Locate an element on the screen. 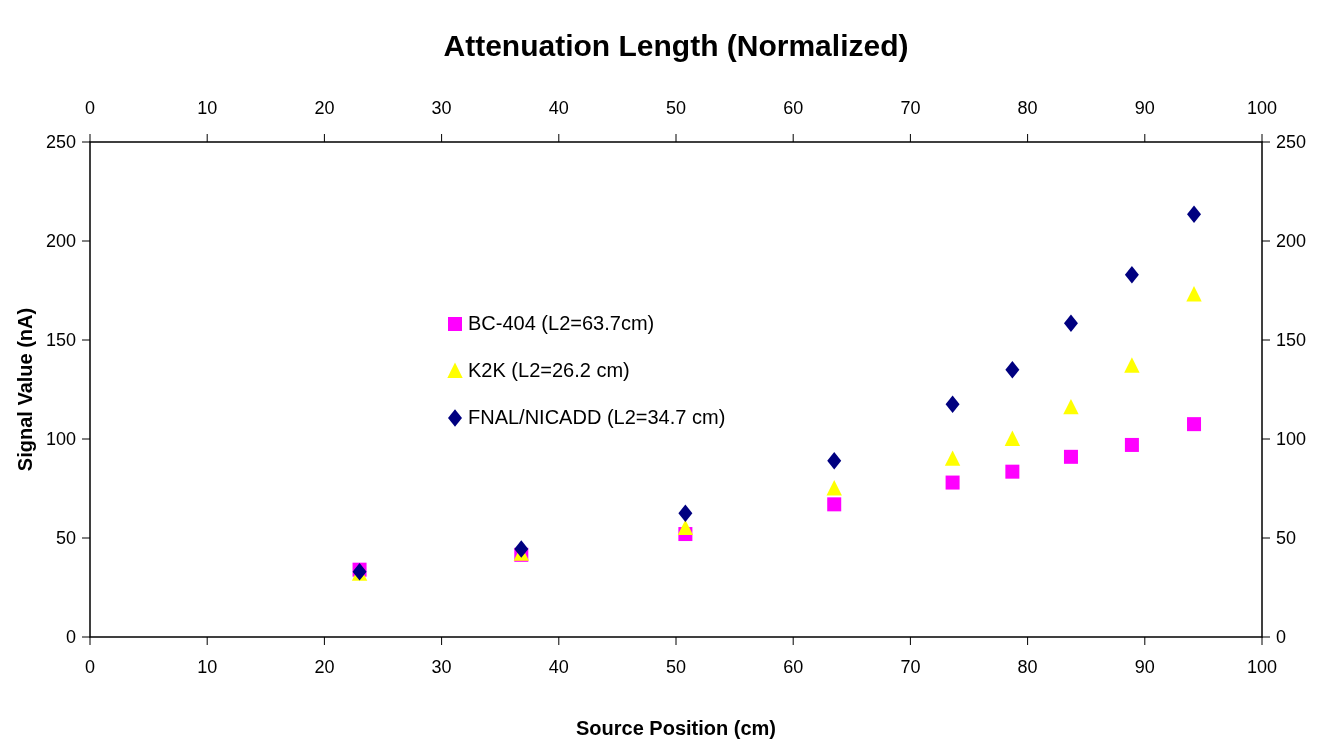 The height and width of the screenshot is (749, 1323). x-tick-label: 30 is located at coordinates (441, 667).